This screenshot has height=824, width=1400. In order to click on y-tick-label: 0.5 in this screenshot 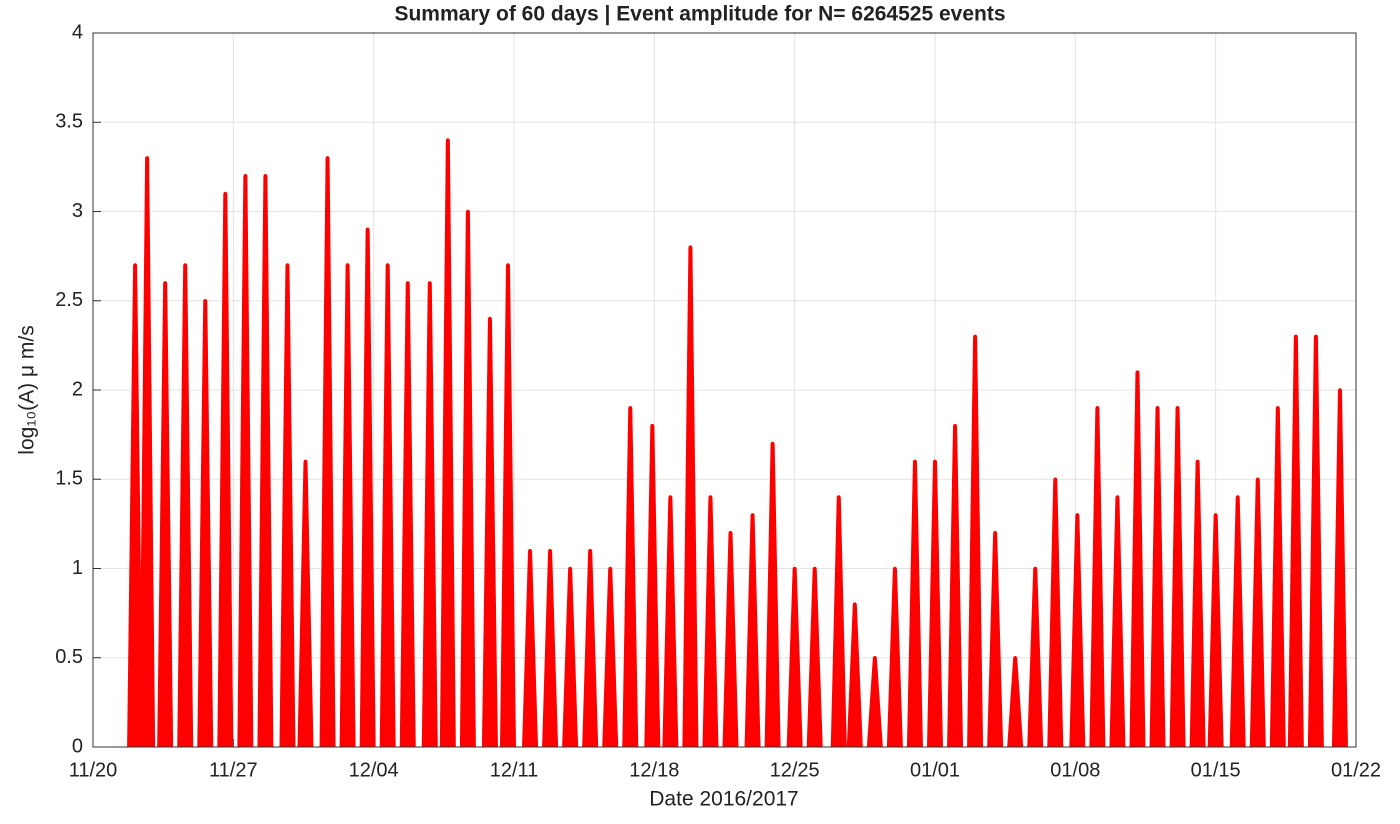, I will do `click(69, 657)`.